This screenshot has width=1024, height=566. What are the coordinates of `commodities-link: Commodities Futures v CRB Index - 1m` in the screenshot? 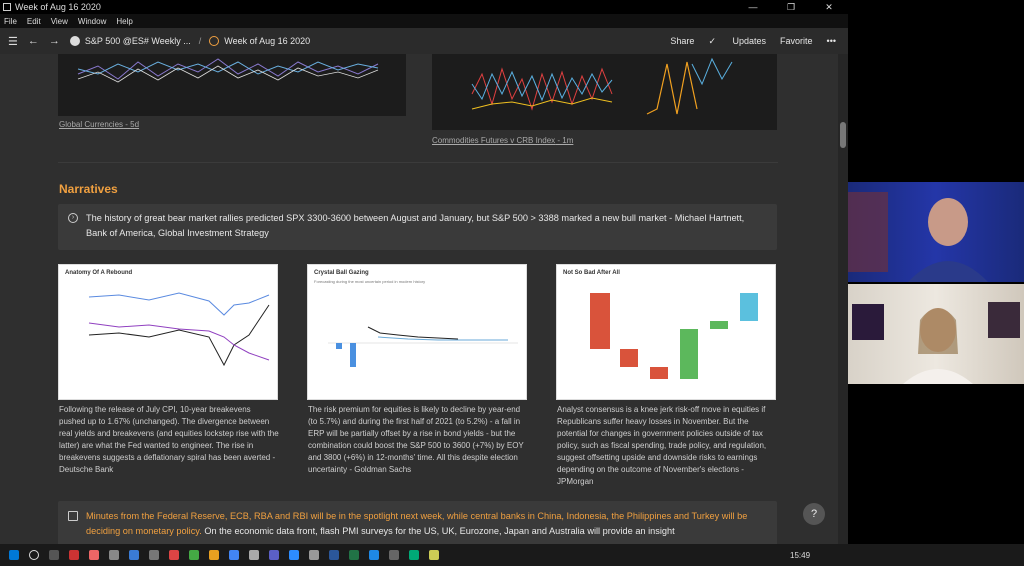 It's located at (502, 140).